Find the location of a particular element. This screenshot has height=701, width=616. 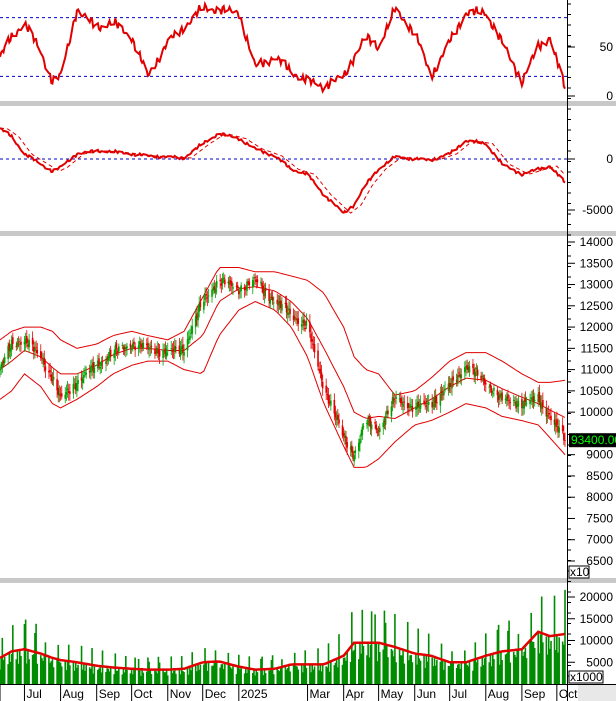

price-tick-label: 8000 is located at coordinates (599, 497).